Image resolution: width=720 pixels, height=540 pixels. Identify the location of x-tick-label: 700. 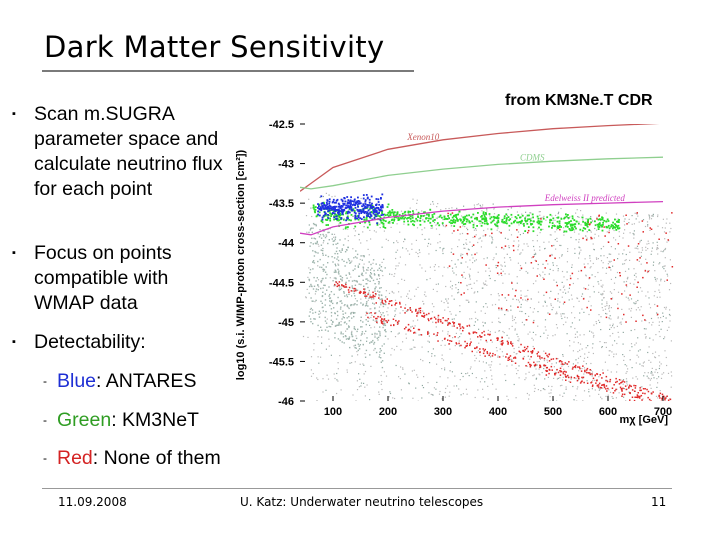
(663, 412).